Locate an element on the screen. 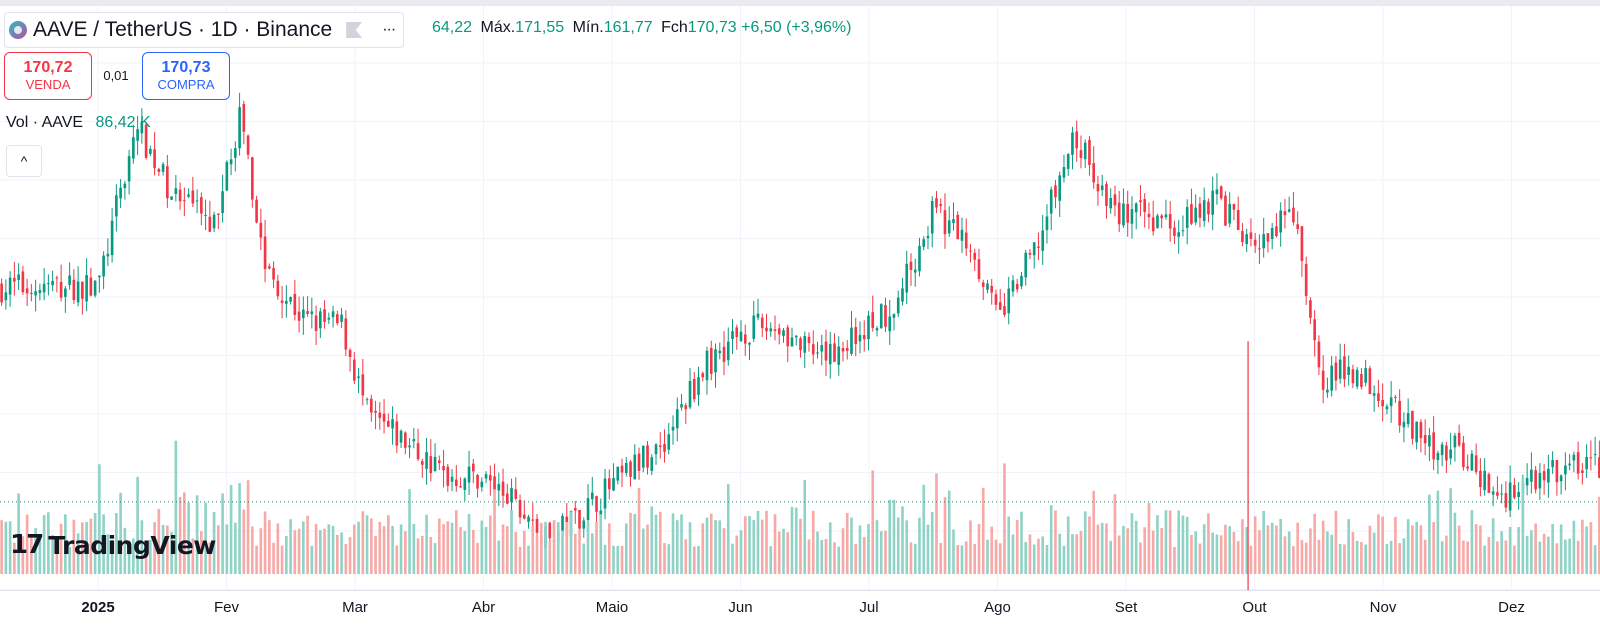  volume-legend: Vol · AAVE 86,42 K is located at coordinates (78, 123).